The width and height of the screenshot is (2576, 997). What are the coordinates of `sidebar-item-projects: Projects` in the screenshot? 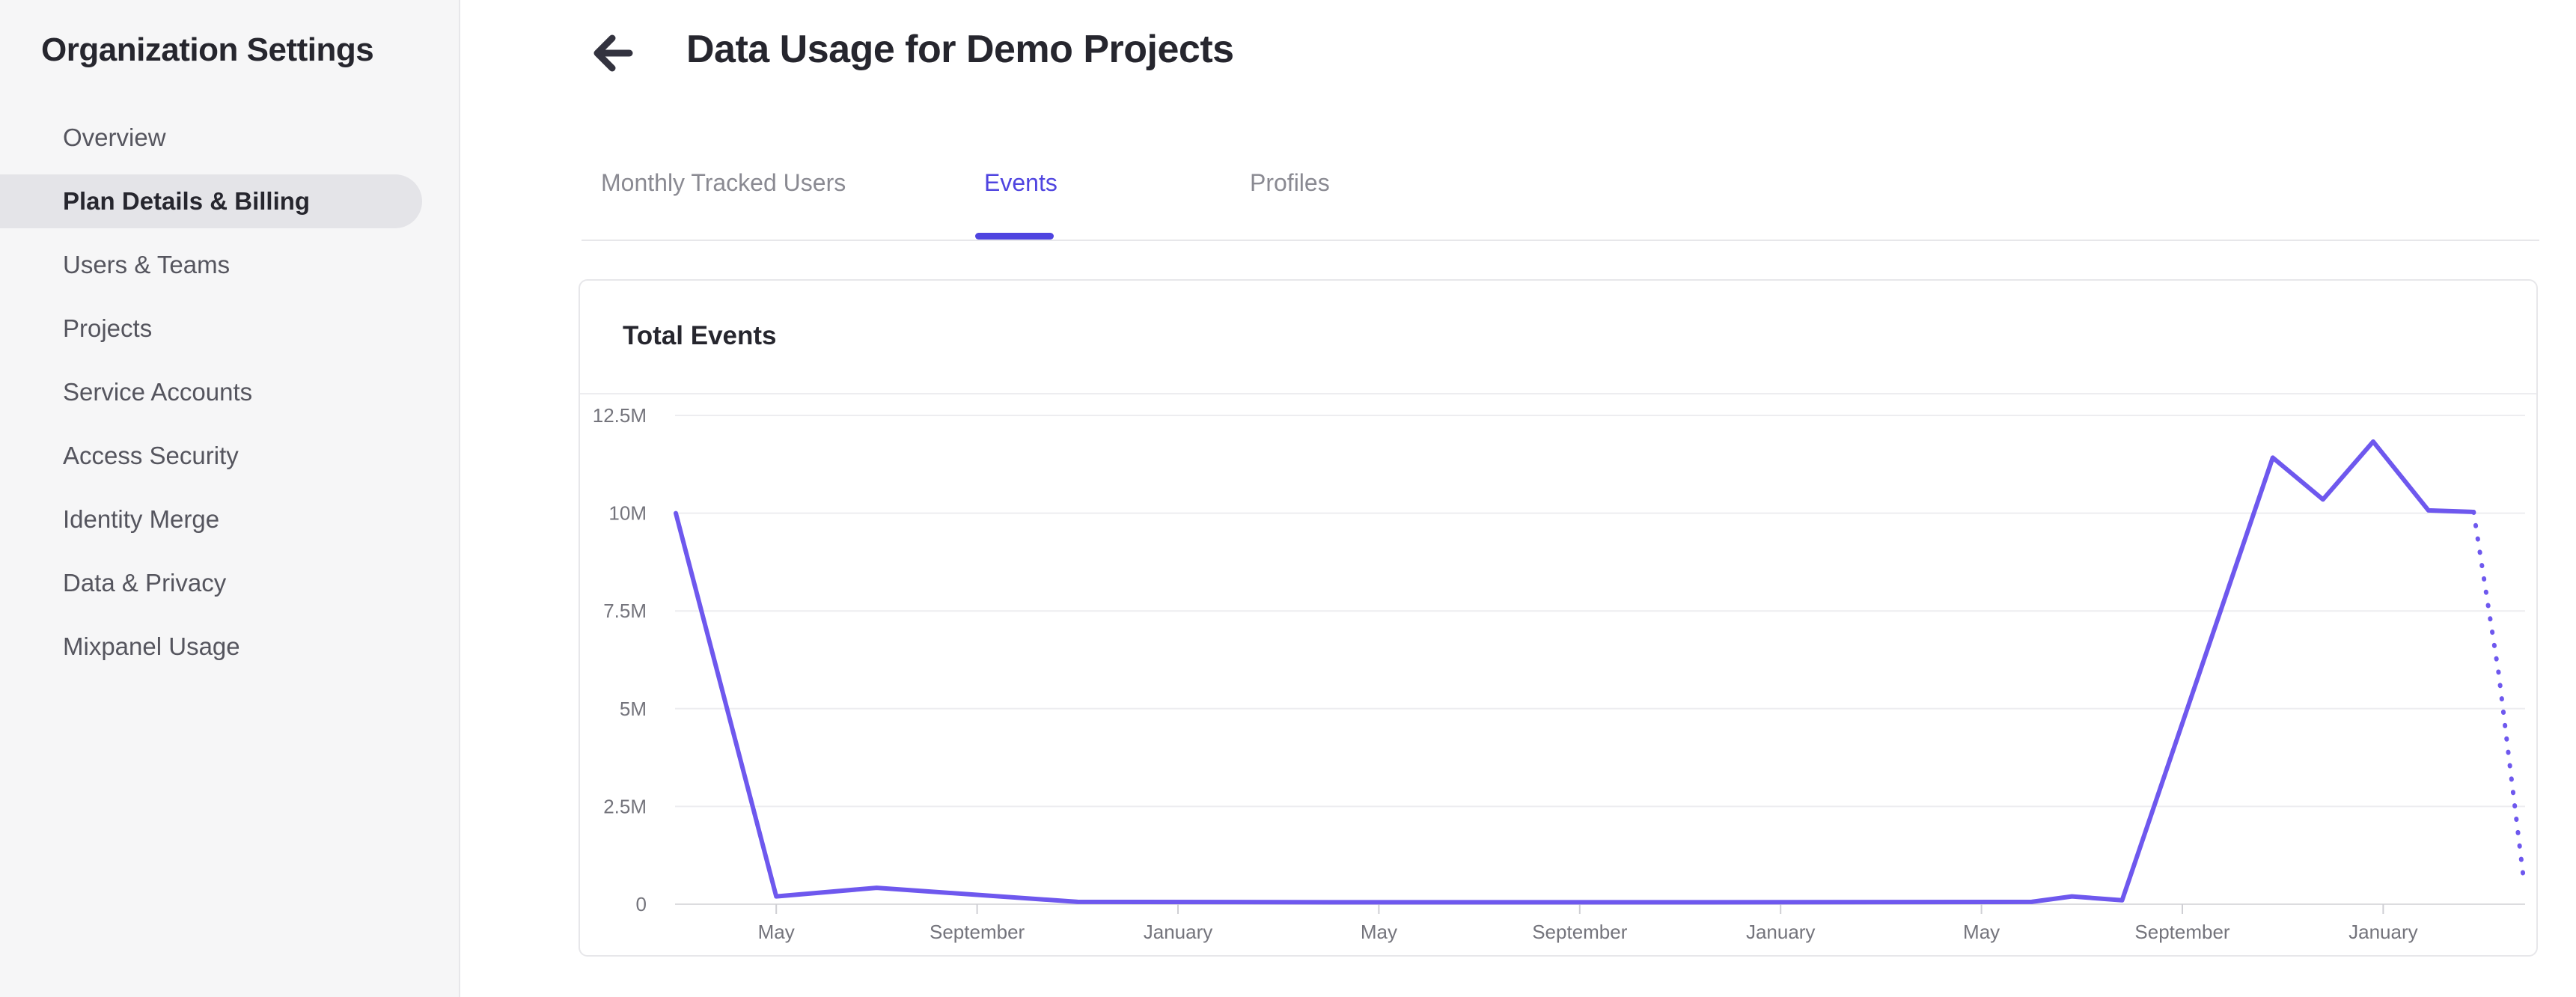 It's located at (229, 329).